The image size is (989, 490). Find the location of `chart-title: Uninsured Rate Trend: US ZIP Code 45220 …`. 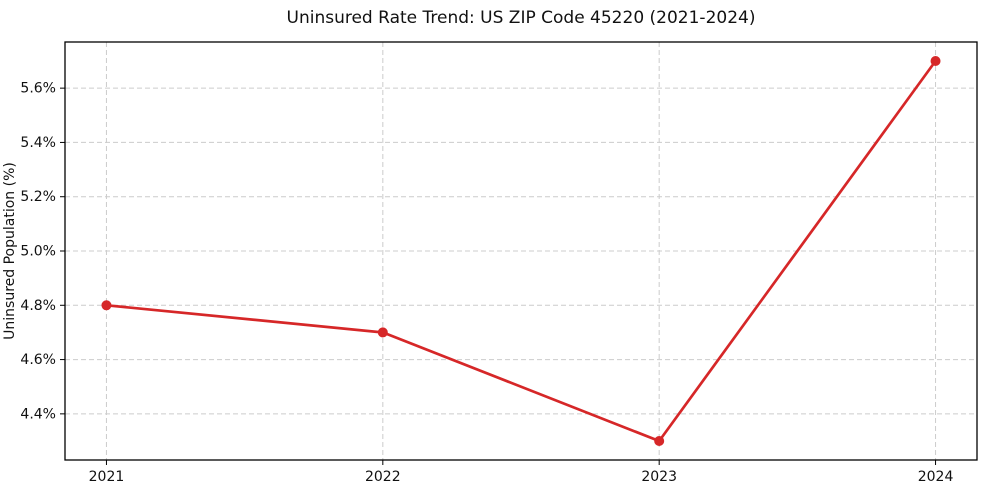

chart-title: Uninsured Rate Trend: US ZIP Code 45220 … is located at coordinates (521, 18).